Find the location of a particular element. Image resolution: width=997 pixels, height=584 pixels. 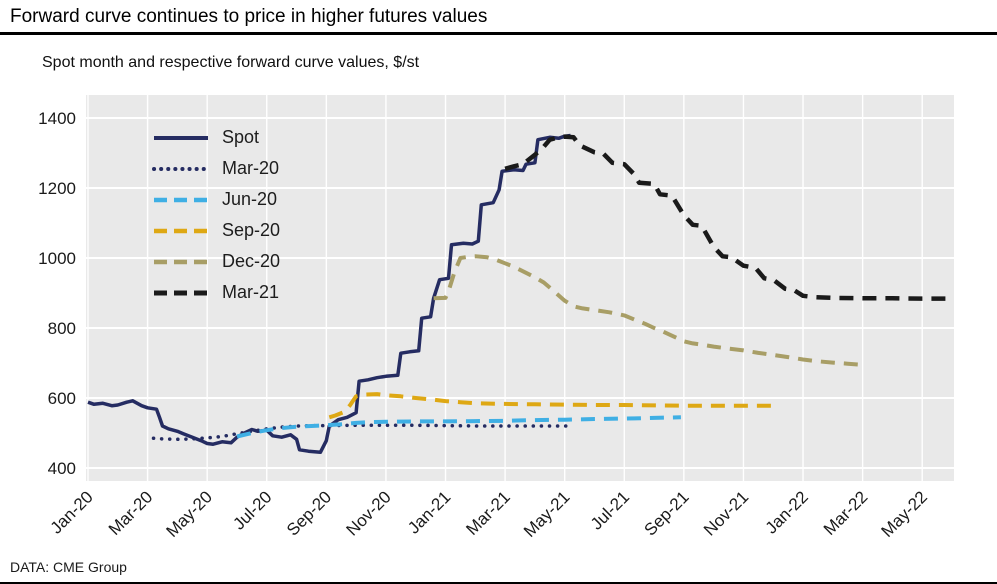

y-tick-label: 1200 is located at coordinates (57, 188).